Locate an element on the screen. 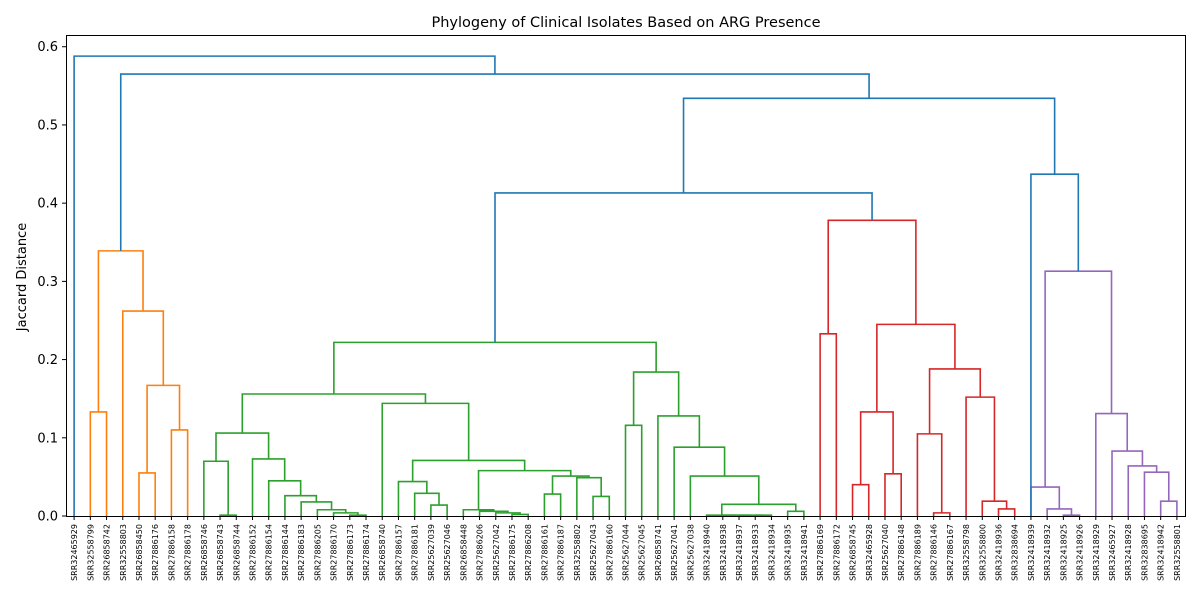 The width and height of the screenshot is (1200, 600). leaf-label: SRR26858745 is located at coordinates (853, 552).